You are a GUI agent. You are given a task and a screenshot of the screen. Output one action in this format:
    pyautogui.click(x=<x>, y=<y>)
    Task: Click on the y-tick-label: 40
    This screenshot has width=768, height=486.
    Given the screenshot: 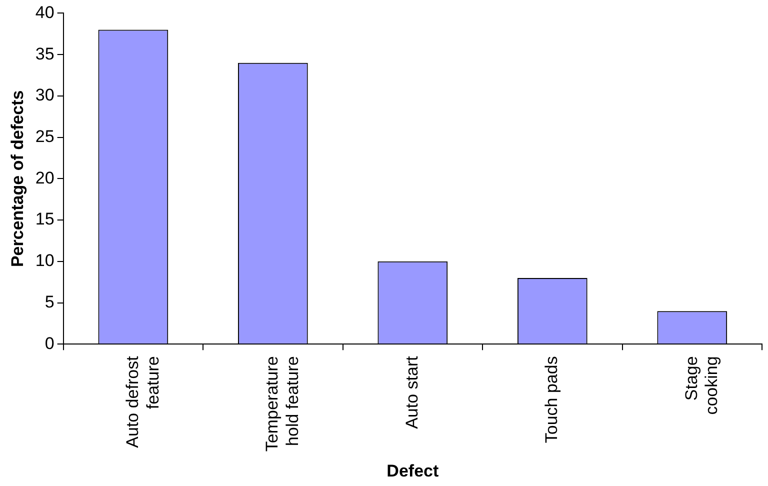 What is the action you would take?
    pyautogui.click(x=44, y=12)
    